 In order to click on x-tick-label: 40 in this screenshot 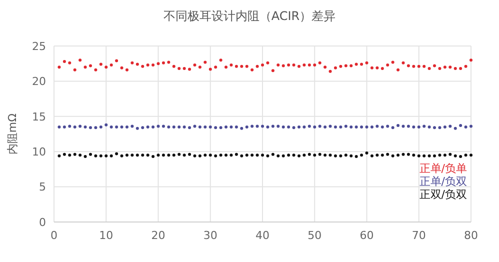, I will do `click(263, 235)`.